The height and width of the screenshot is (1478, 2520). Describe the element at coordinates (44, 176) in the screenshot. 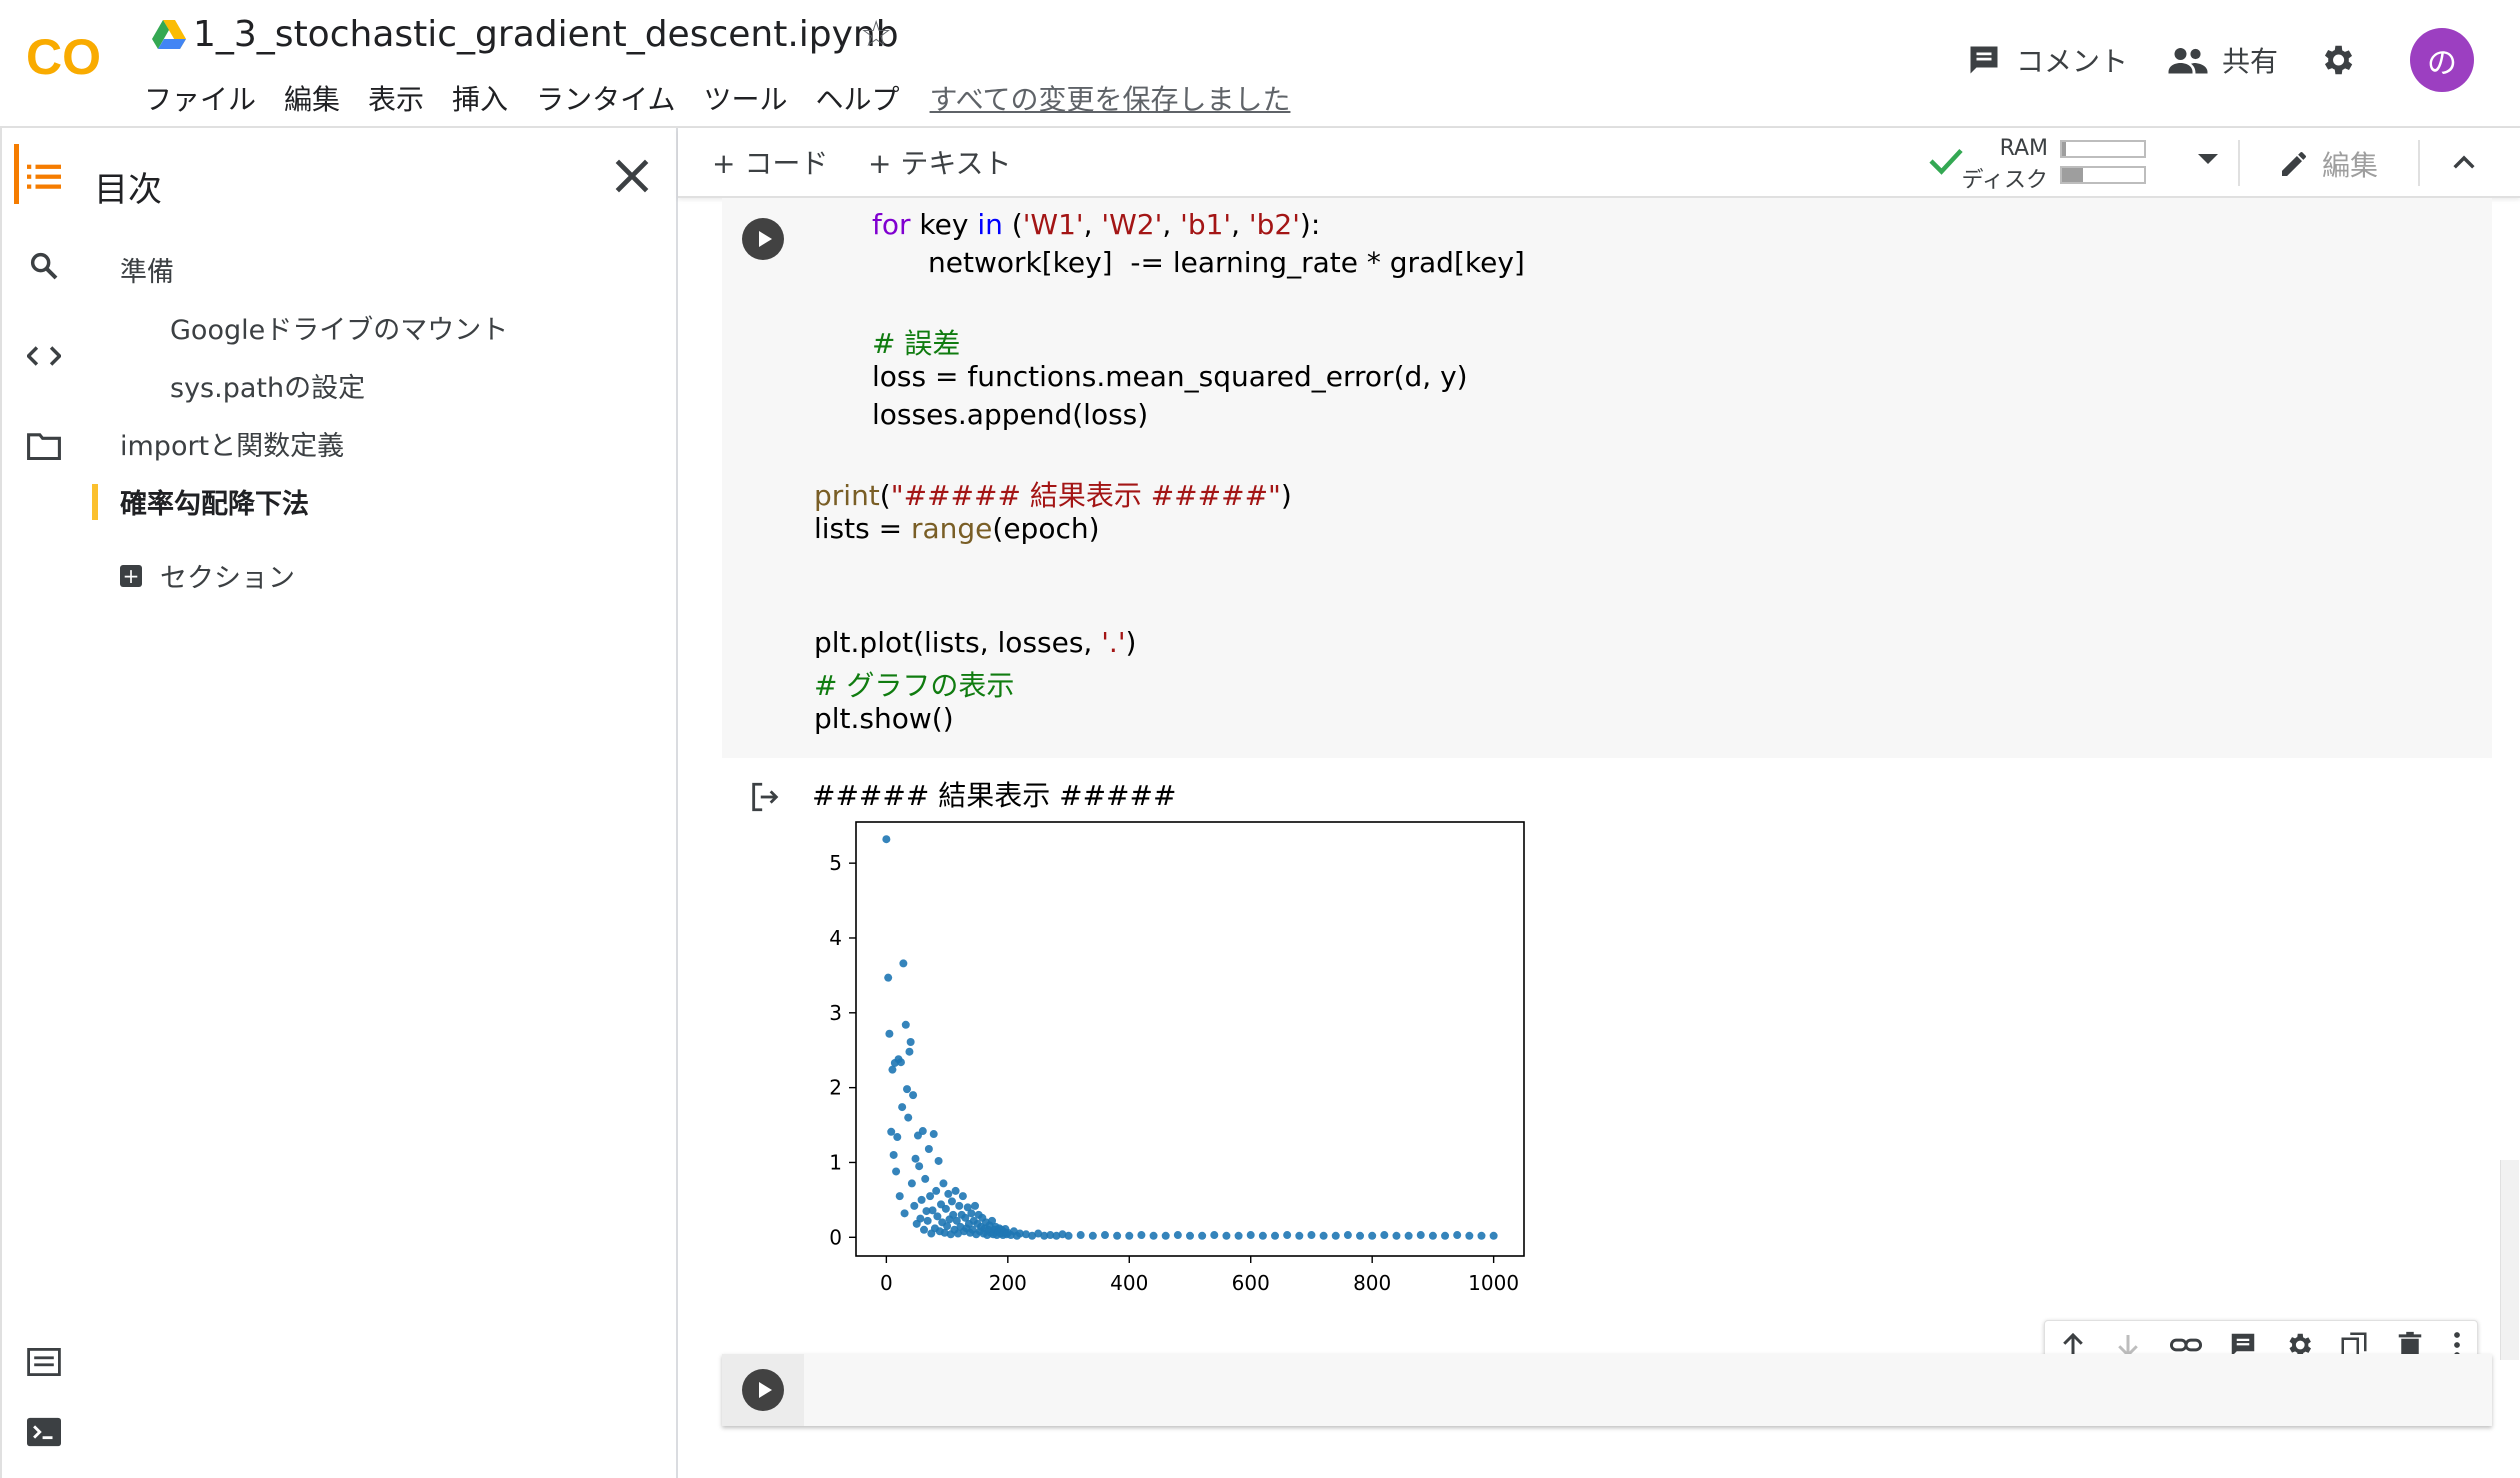

I see `toc-icon` at that location.